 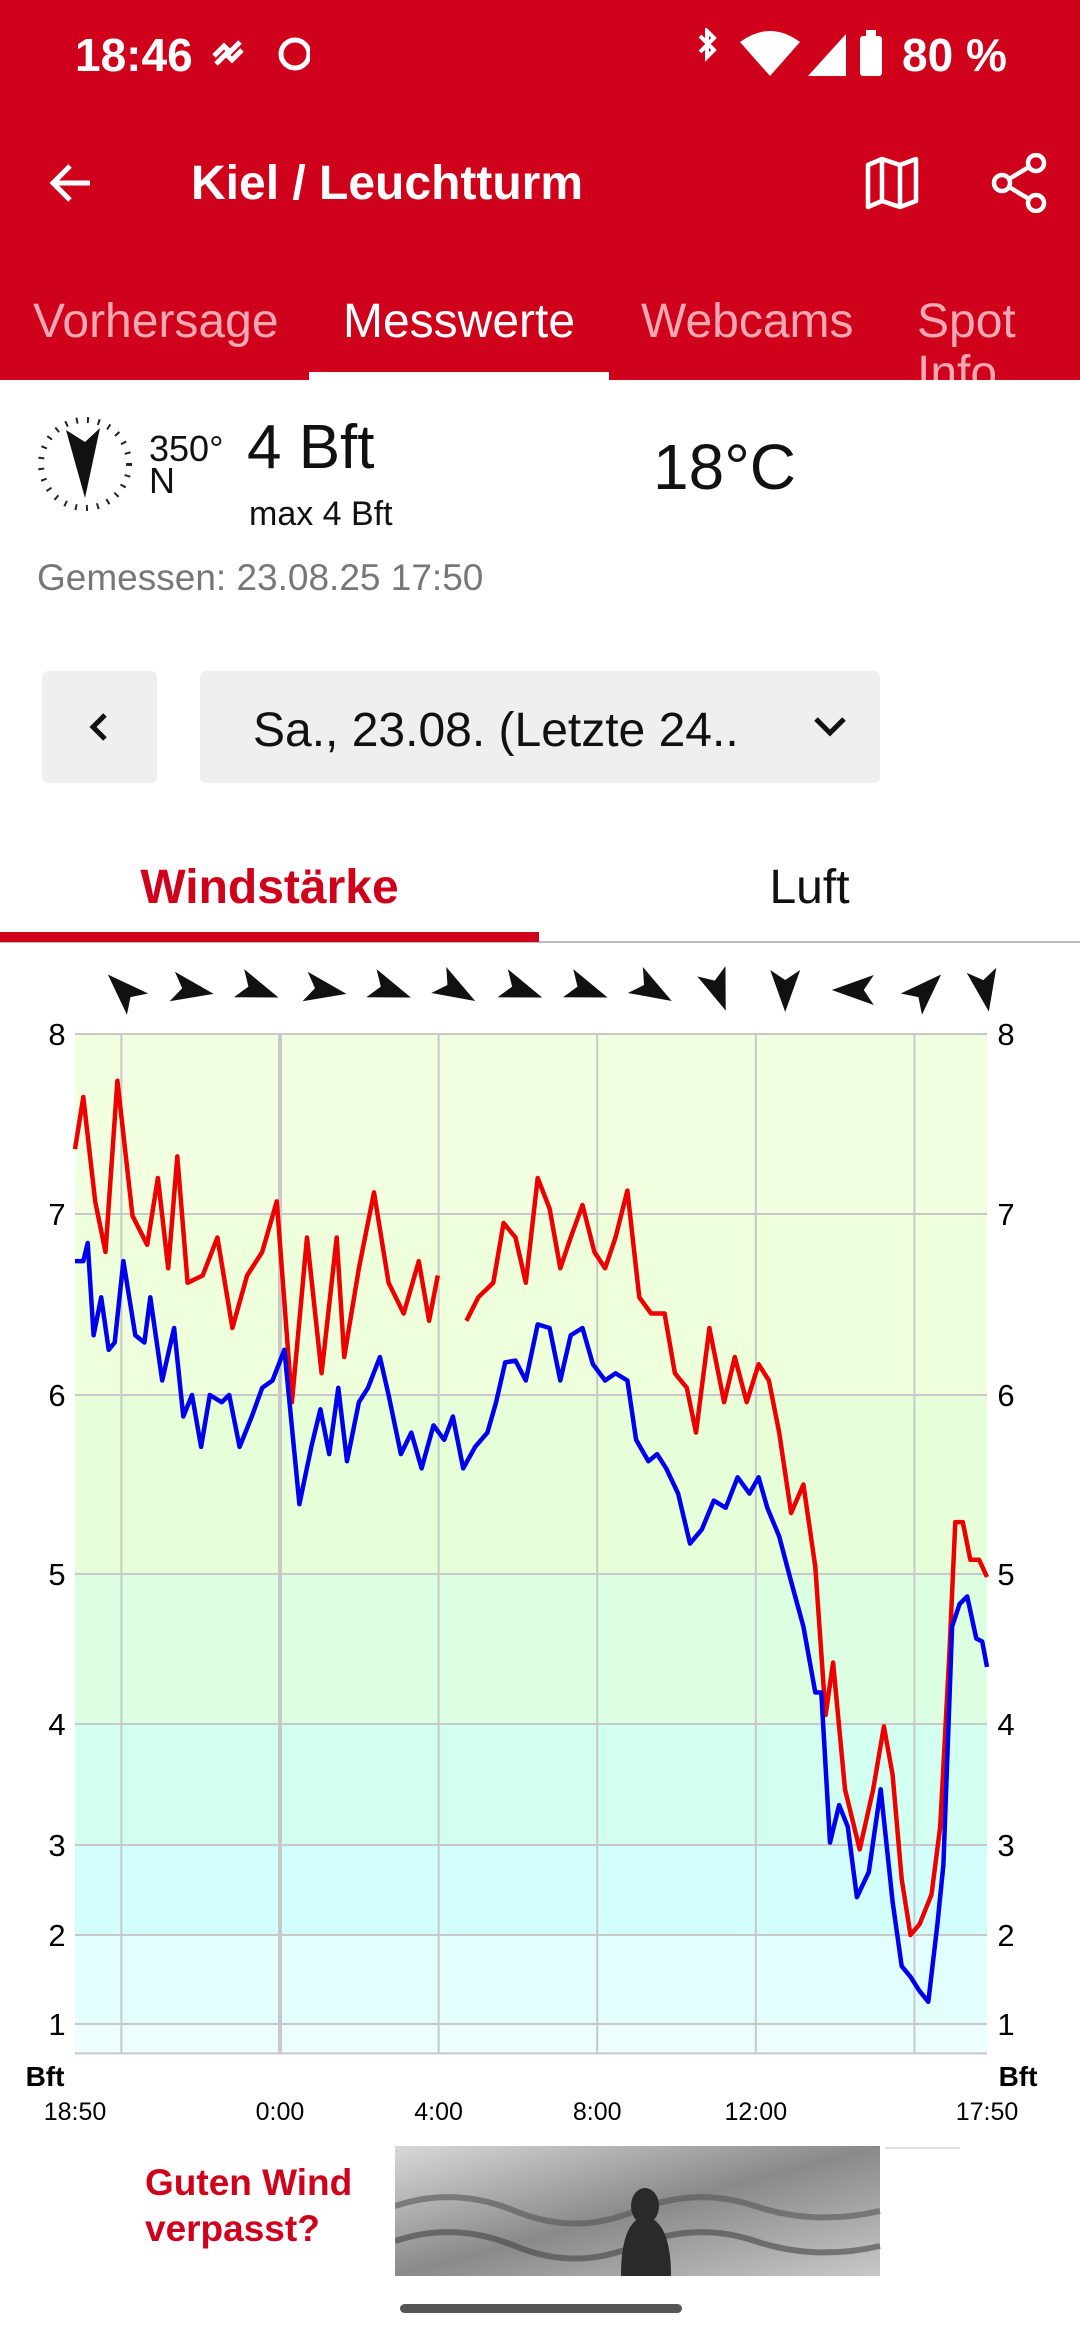 I want to click on station-title: Kiel / Leuchtturm, so click(x=387, y=183).